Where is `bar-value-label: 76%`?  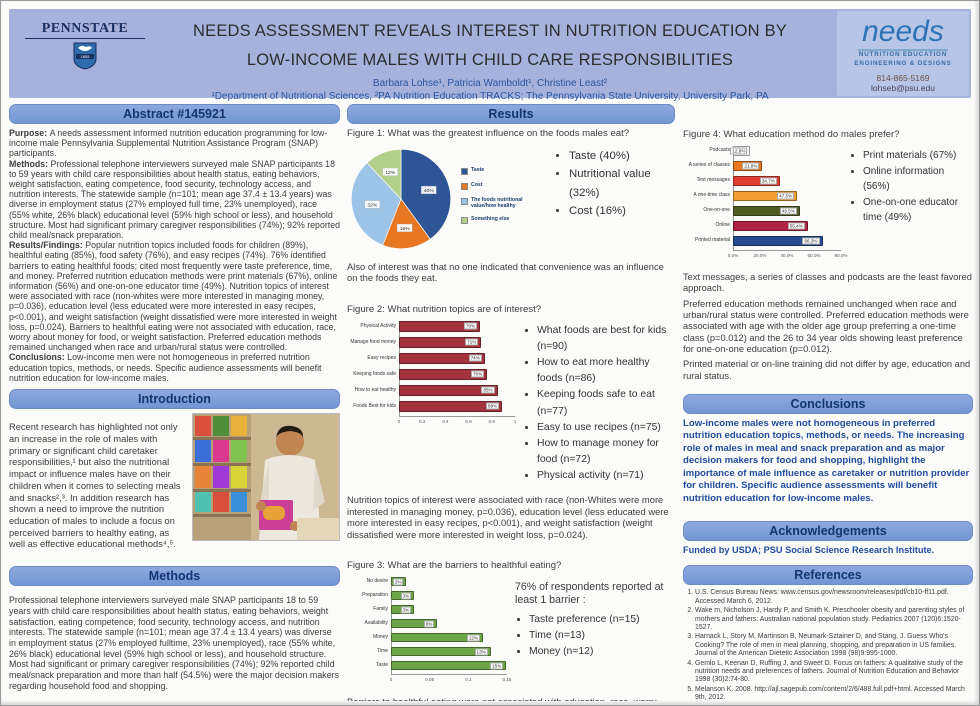 bar-value-label: 76% is located at coordinates (477, 374).